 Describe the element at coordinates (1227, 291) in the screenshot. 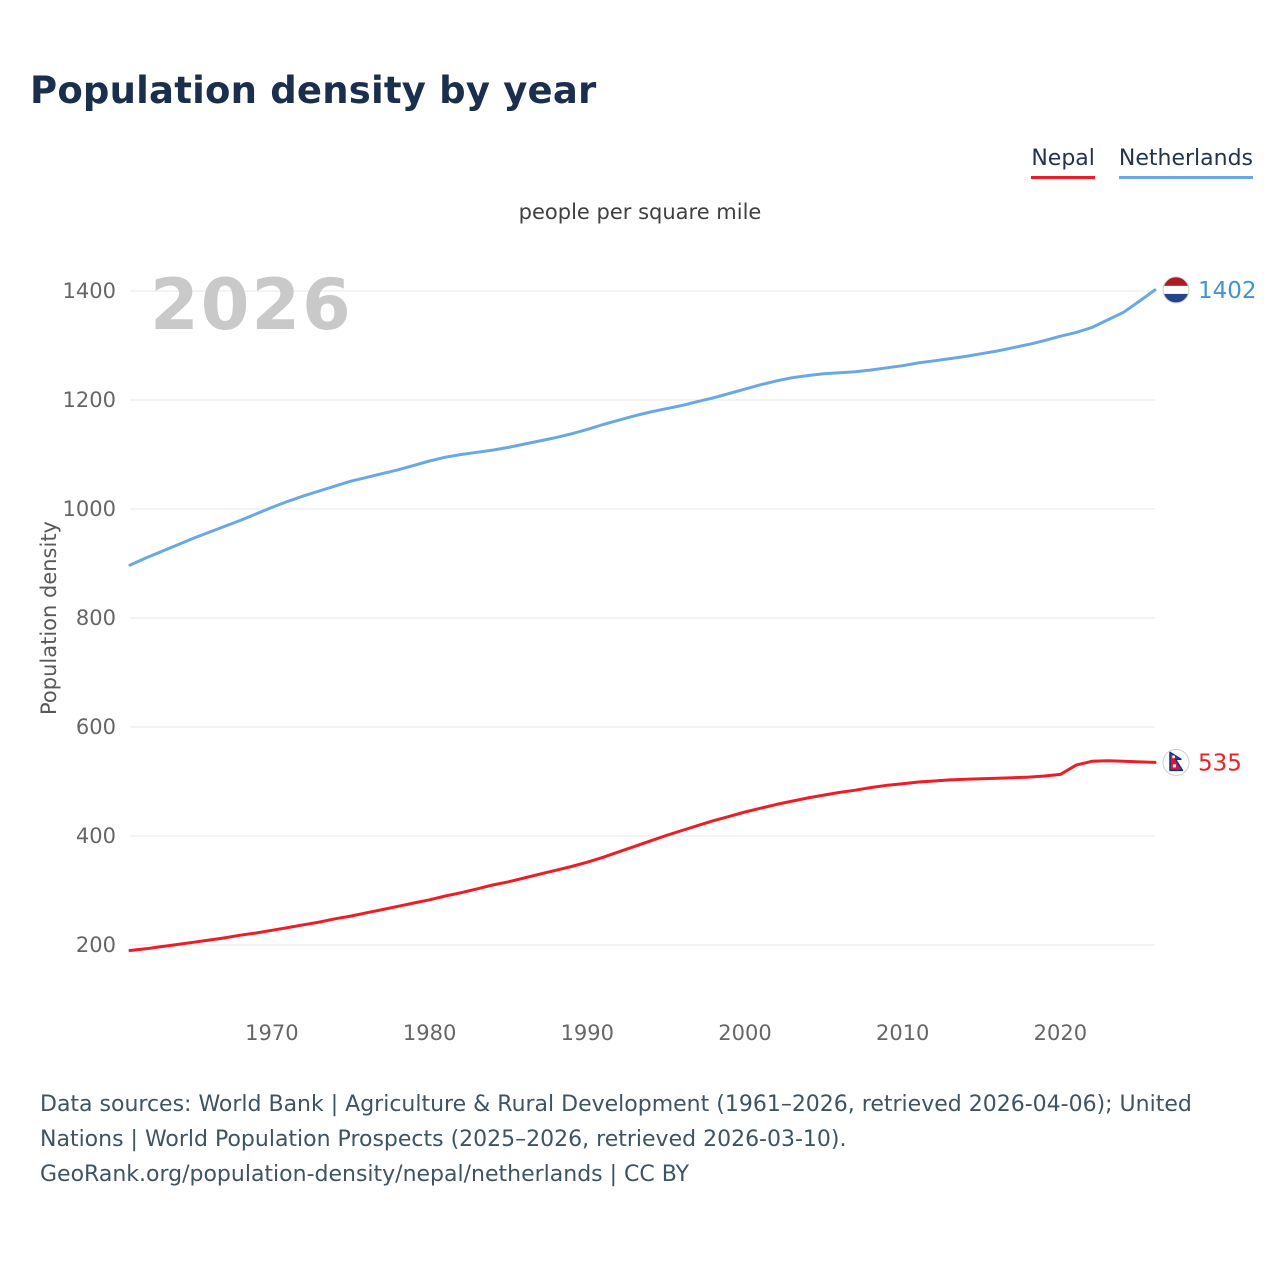

I see `end-value-label-netherlands: 1402` at that location.